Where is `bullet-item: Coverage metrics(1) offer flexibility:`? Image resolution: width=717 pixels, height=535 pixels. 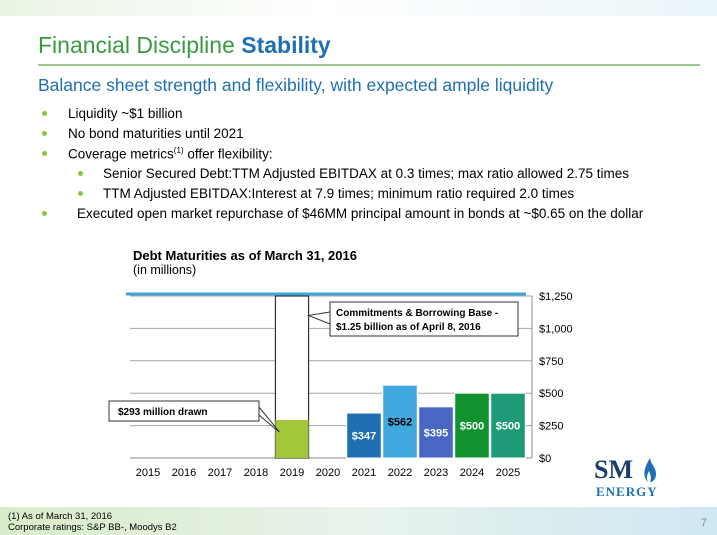
bullet-item: Coverage metrics(1) offer flexibility: is located at coordinates (170, 154).